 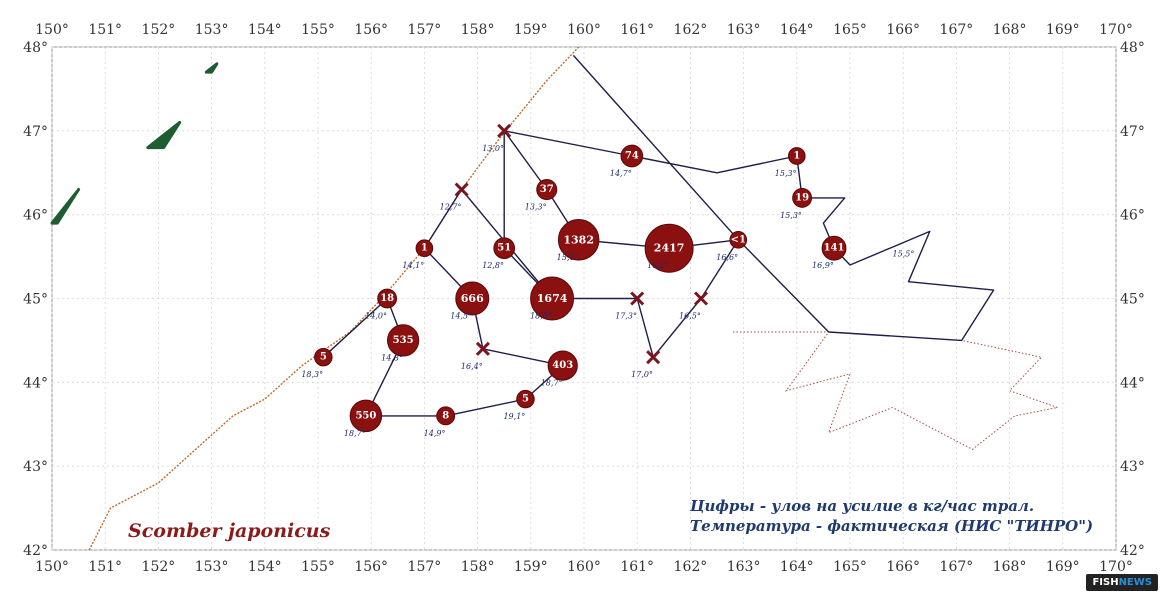 I want to click on longitude-label-bottom: 170°, so click(x=1116, y=567).